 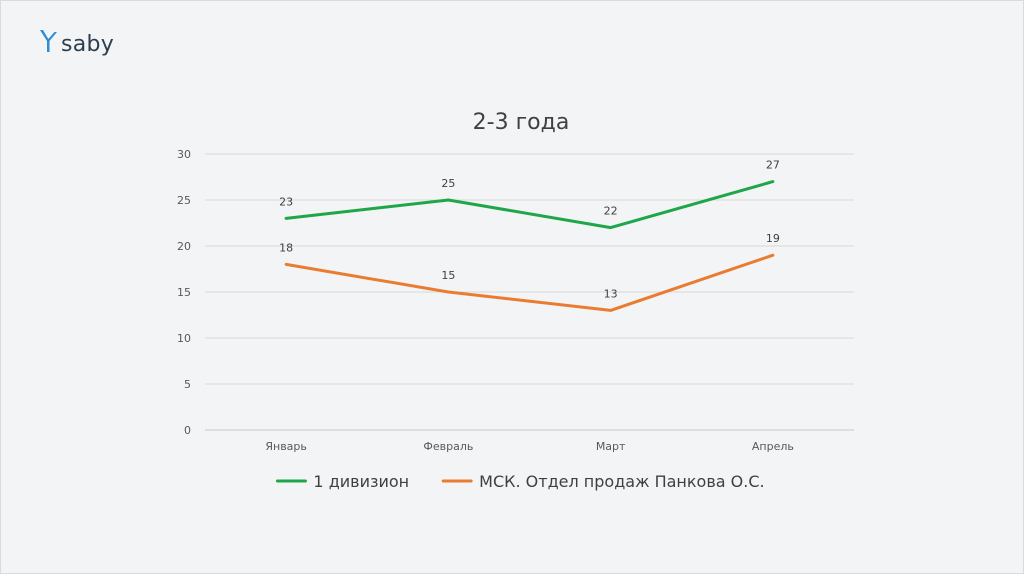 What do you see at coordinates (48, 41) in the screenshot?
I see `saby-bird-icon` at bounding box center [48, 41].